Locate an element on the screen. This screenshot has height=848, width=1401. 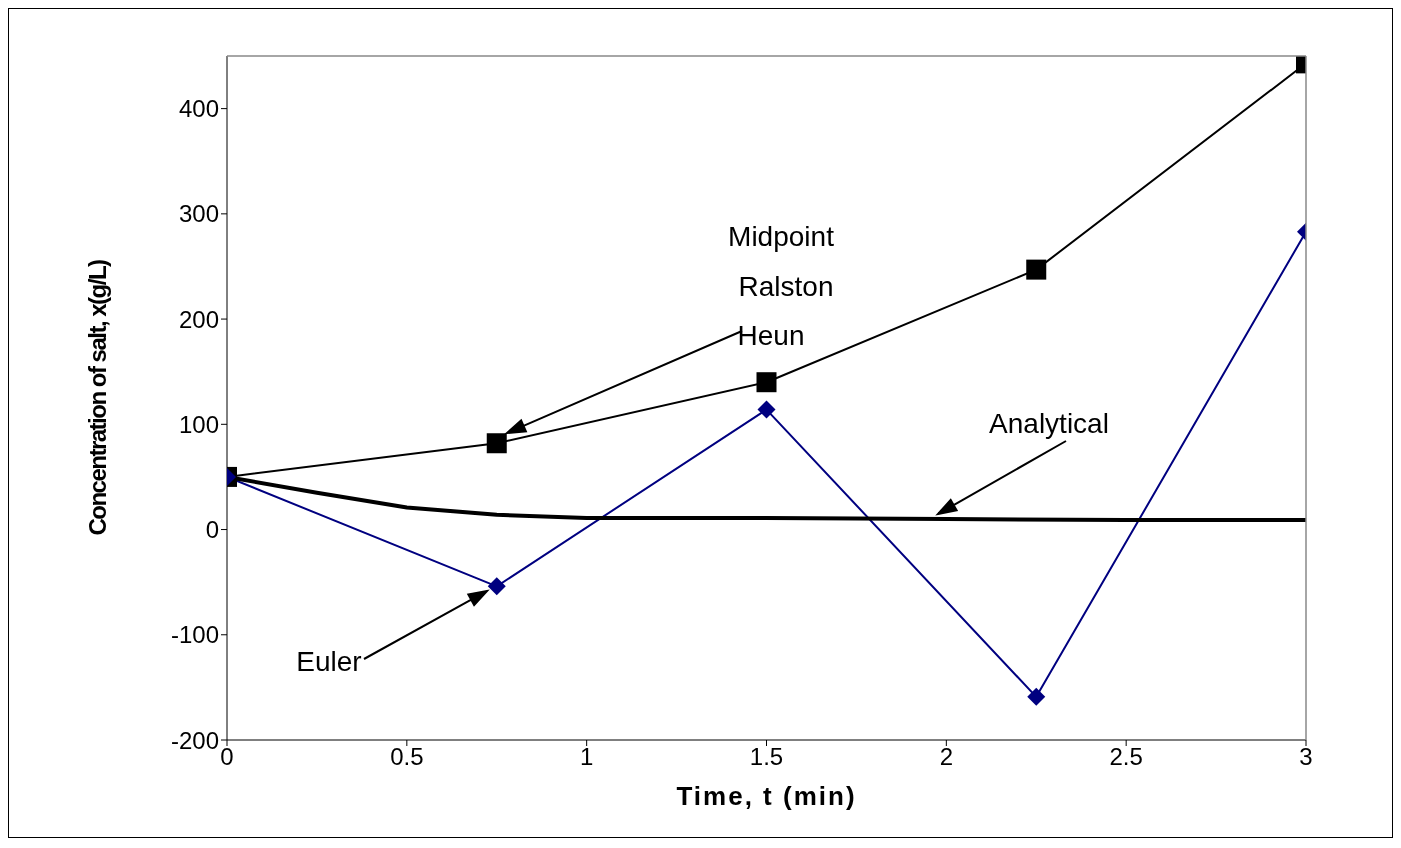
y-tick-label: 100 is located at coordinates (198, 424).